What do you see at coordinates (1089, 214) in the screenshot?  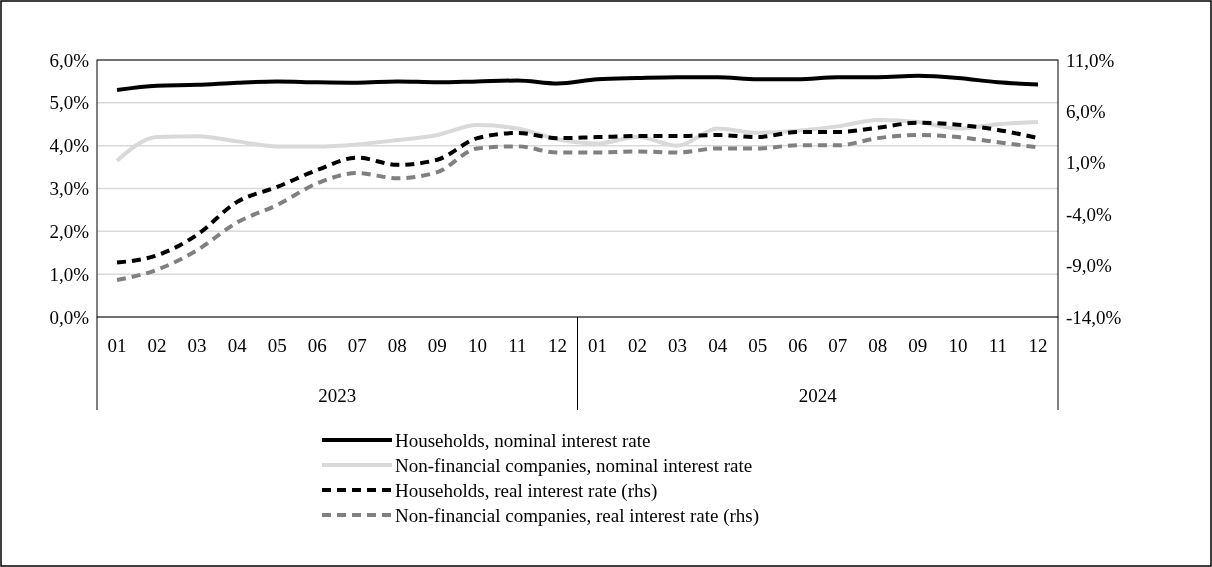 I see `y2-tick-label: -4,0%` at bounding box center [1089, 214].